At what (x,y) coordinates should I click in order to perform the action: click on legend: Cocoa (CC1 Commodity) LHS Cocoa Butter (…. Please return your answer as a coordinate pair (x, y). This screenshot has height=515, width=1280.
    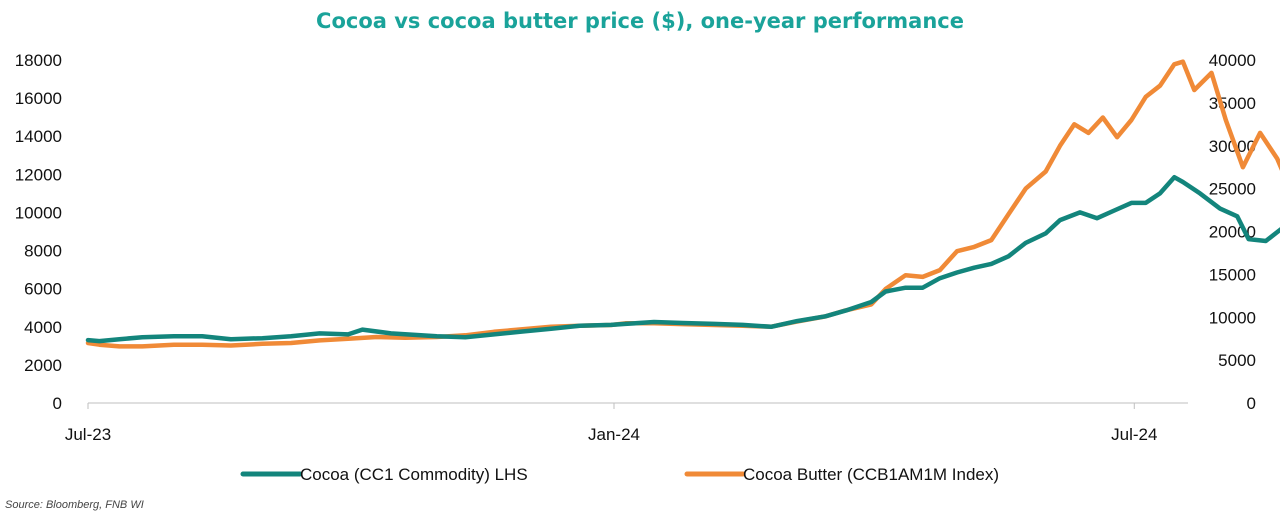
    Looking at the image, I should click on (619, 474).